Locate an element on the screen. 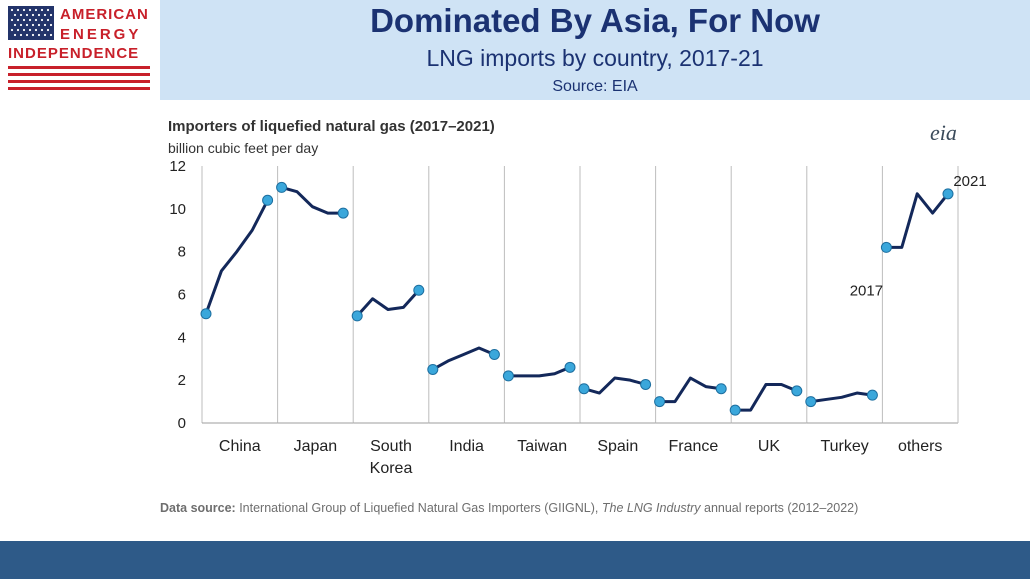 Image resolution: width=1030 pixels, height=579 pixels. logo: AMERICAN ENERGY INDEPENDENCE is located at coordinates (80, 50).